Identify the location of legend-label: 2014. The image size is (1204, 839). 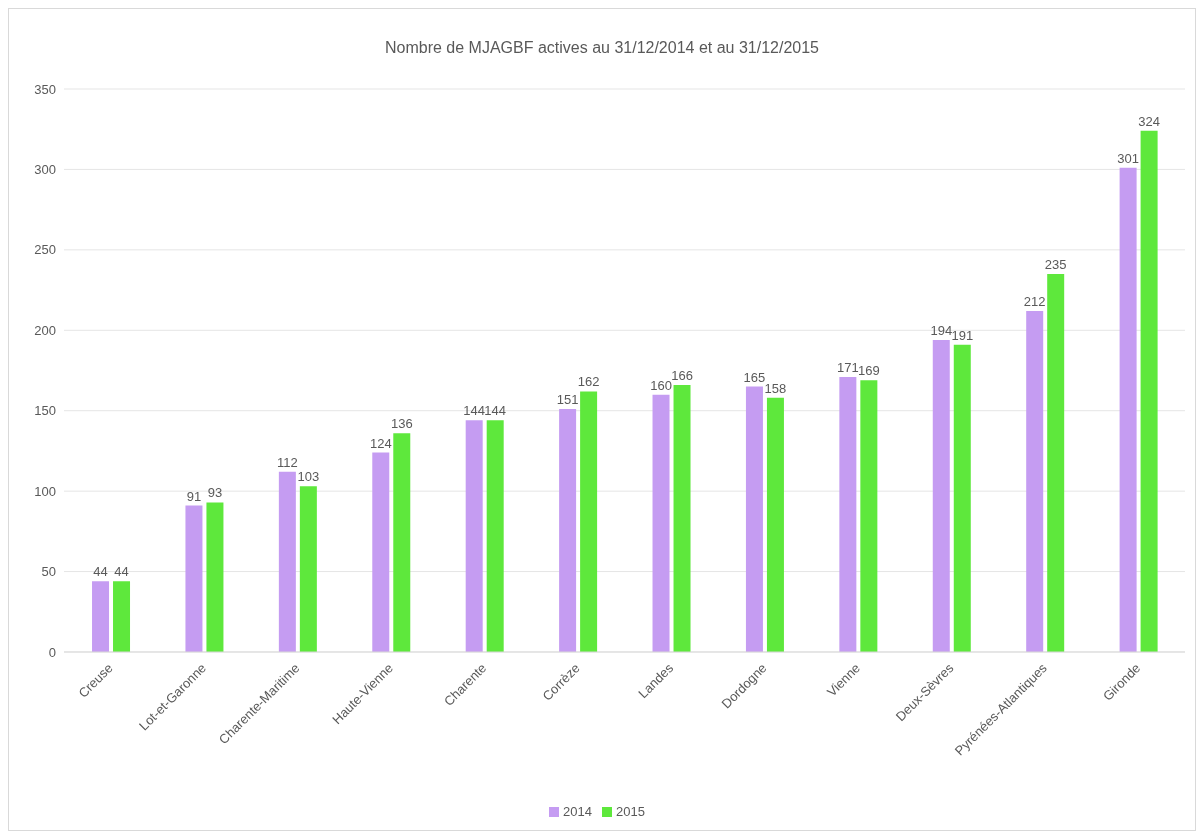
(577, 811).